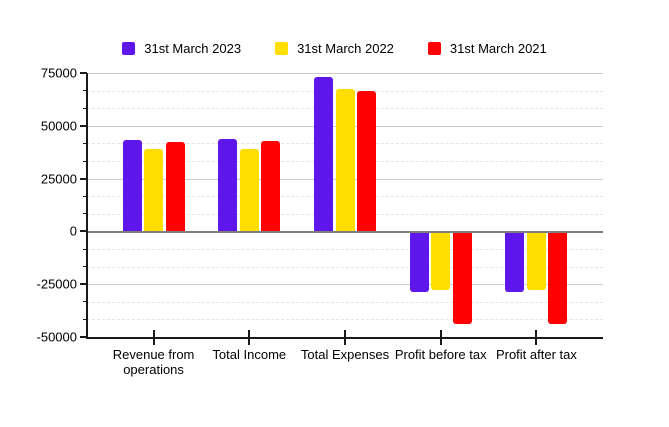 The height and width of the screenshot is (427, 669). What do you see at coordinates (345, 232) in the screenshot?
I see `zero-baseline` at bounding box center [345, 232].